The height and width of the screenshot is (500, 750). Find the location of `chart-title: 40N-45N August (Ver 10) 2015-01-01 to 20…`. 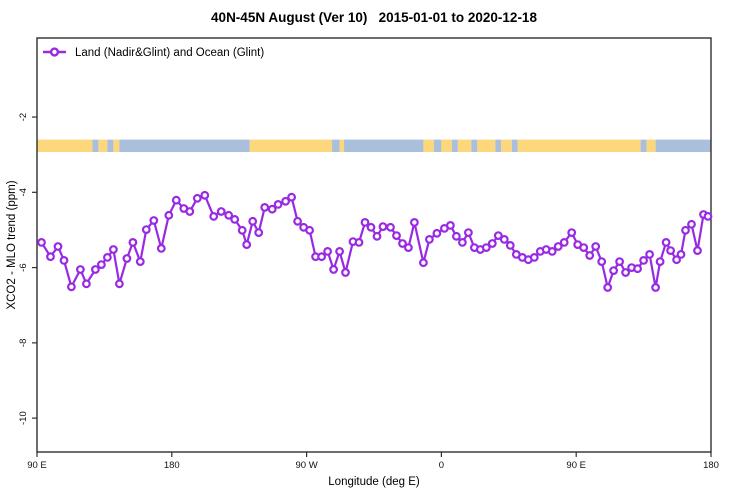

chart-title: 40N-45N August (Ver 10) 2015-01-01 to 20… is located at coordinates (374, 17).